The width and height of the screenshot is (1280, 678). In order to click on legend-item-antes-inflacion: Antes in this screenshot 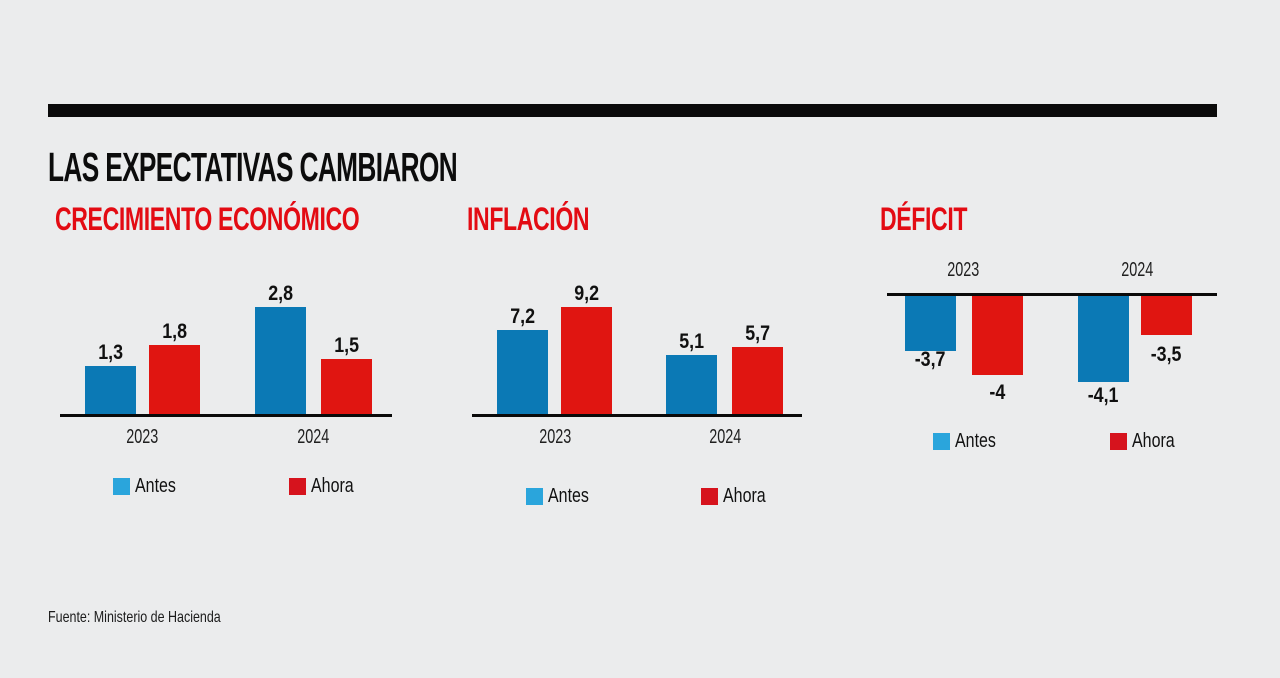, I will do `click(562, 496)`.